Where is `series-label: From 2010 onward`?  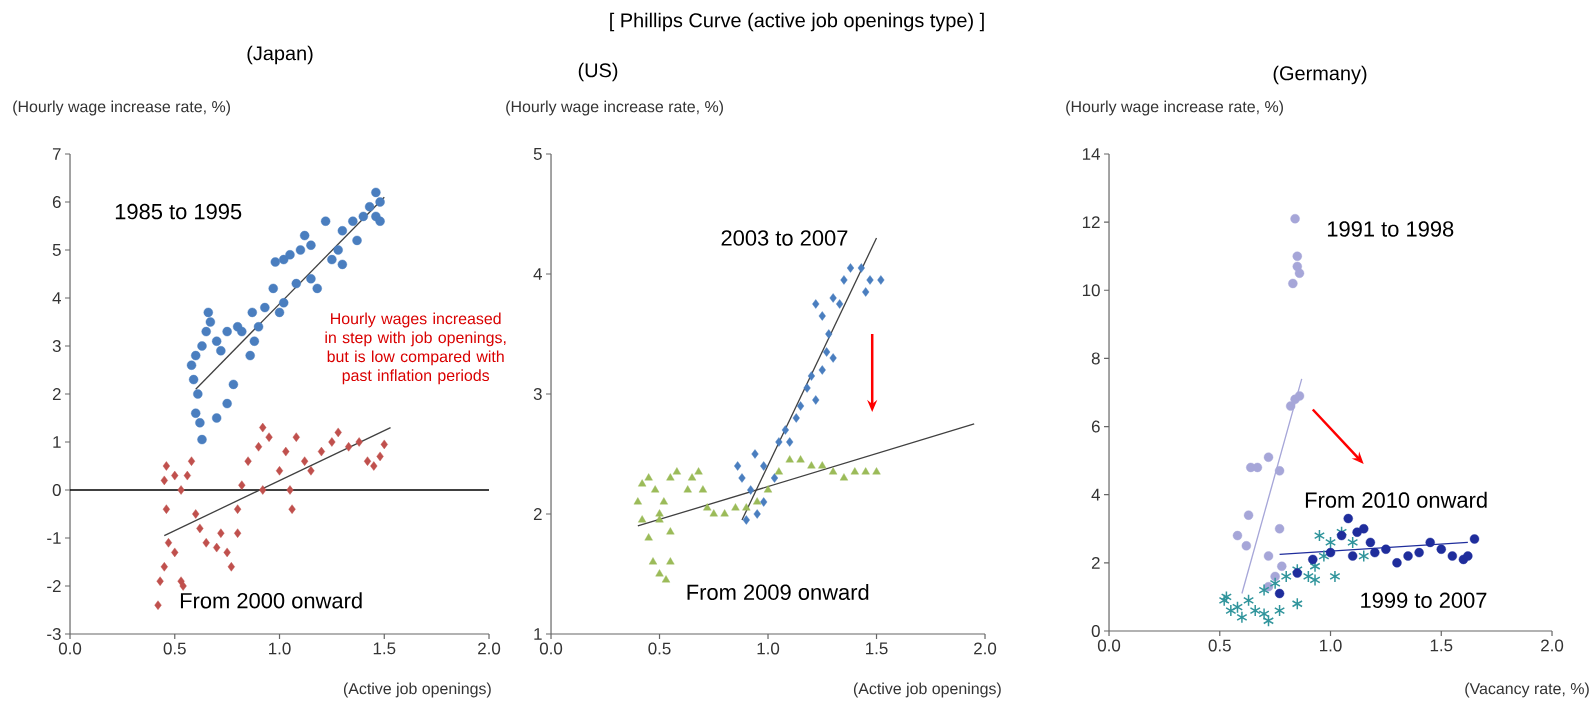
series-label: From 2010 onward is located at coordinates (1396, 499).